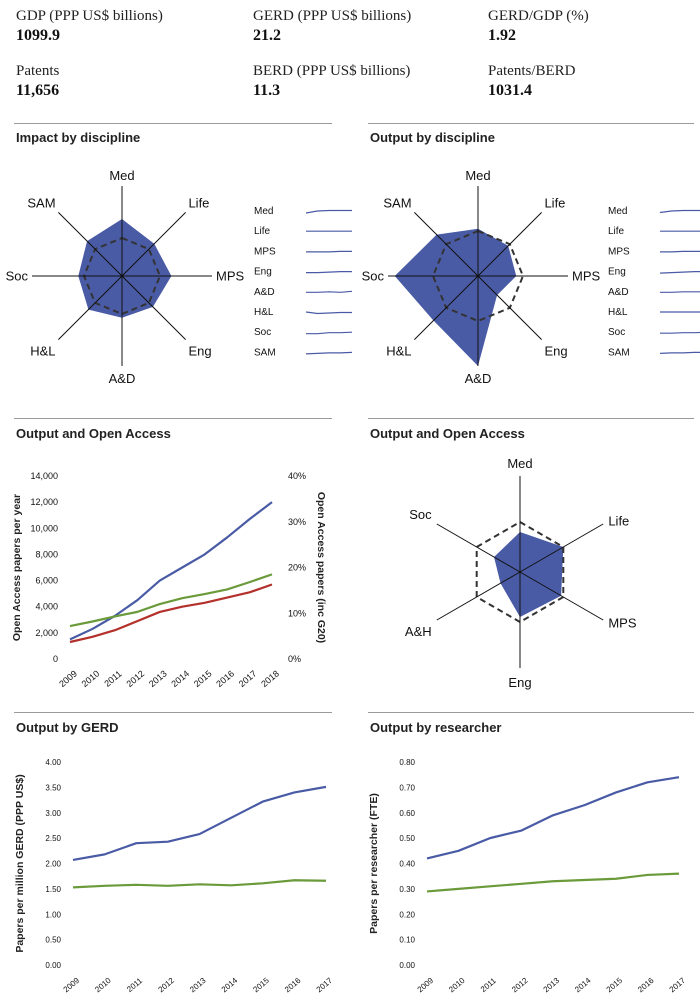 This screenshot has height=994, width=700. What do you see at coordinates (397, 203) in the screenshot?
I see `radar-label-sam: SAM` at bounding box center [397, 203].